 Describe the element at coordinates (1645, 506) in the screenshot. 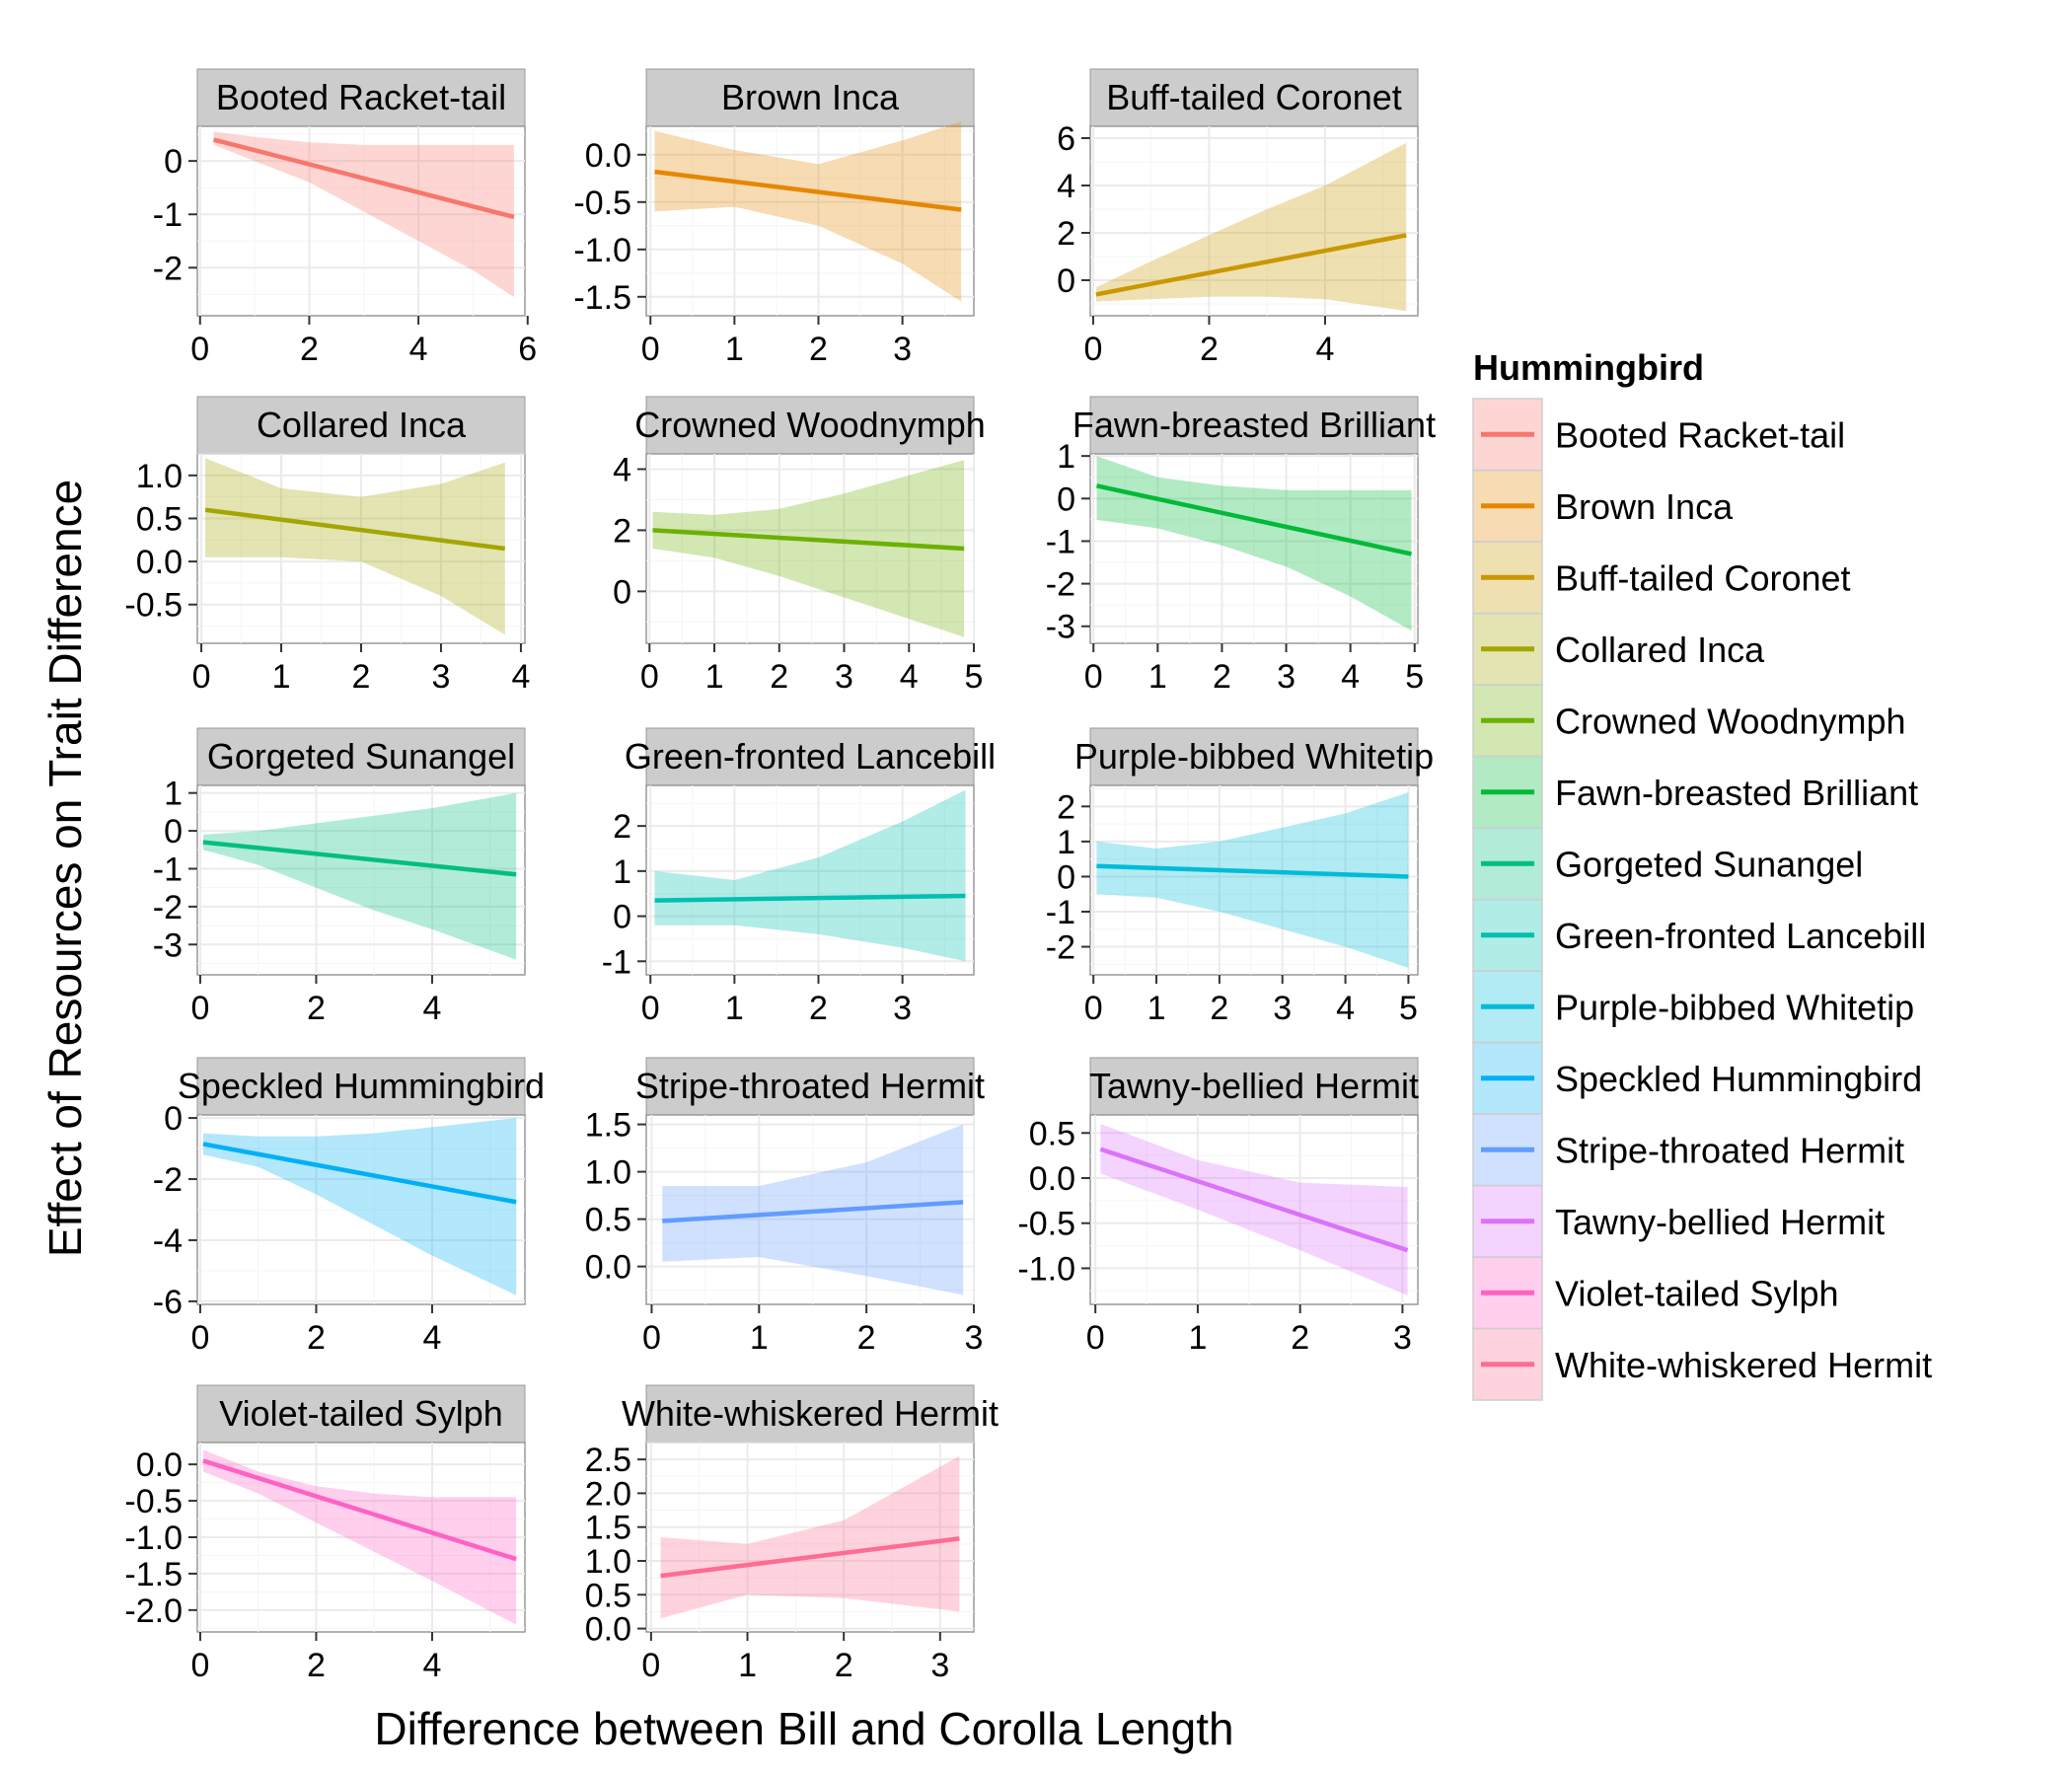

I see `legend-label: Brown Inca` at that location.